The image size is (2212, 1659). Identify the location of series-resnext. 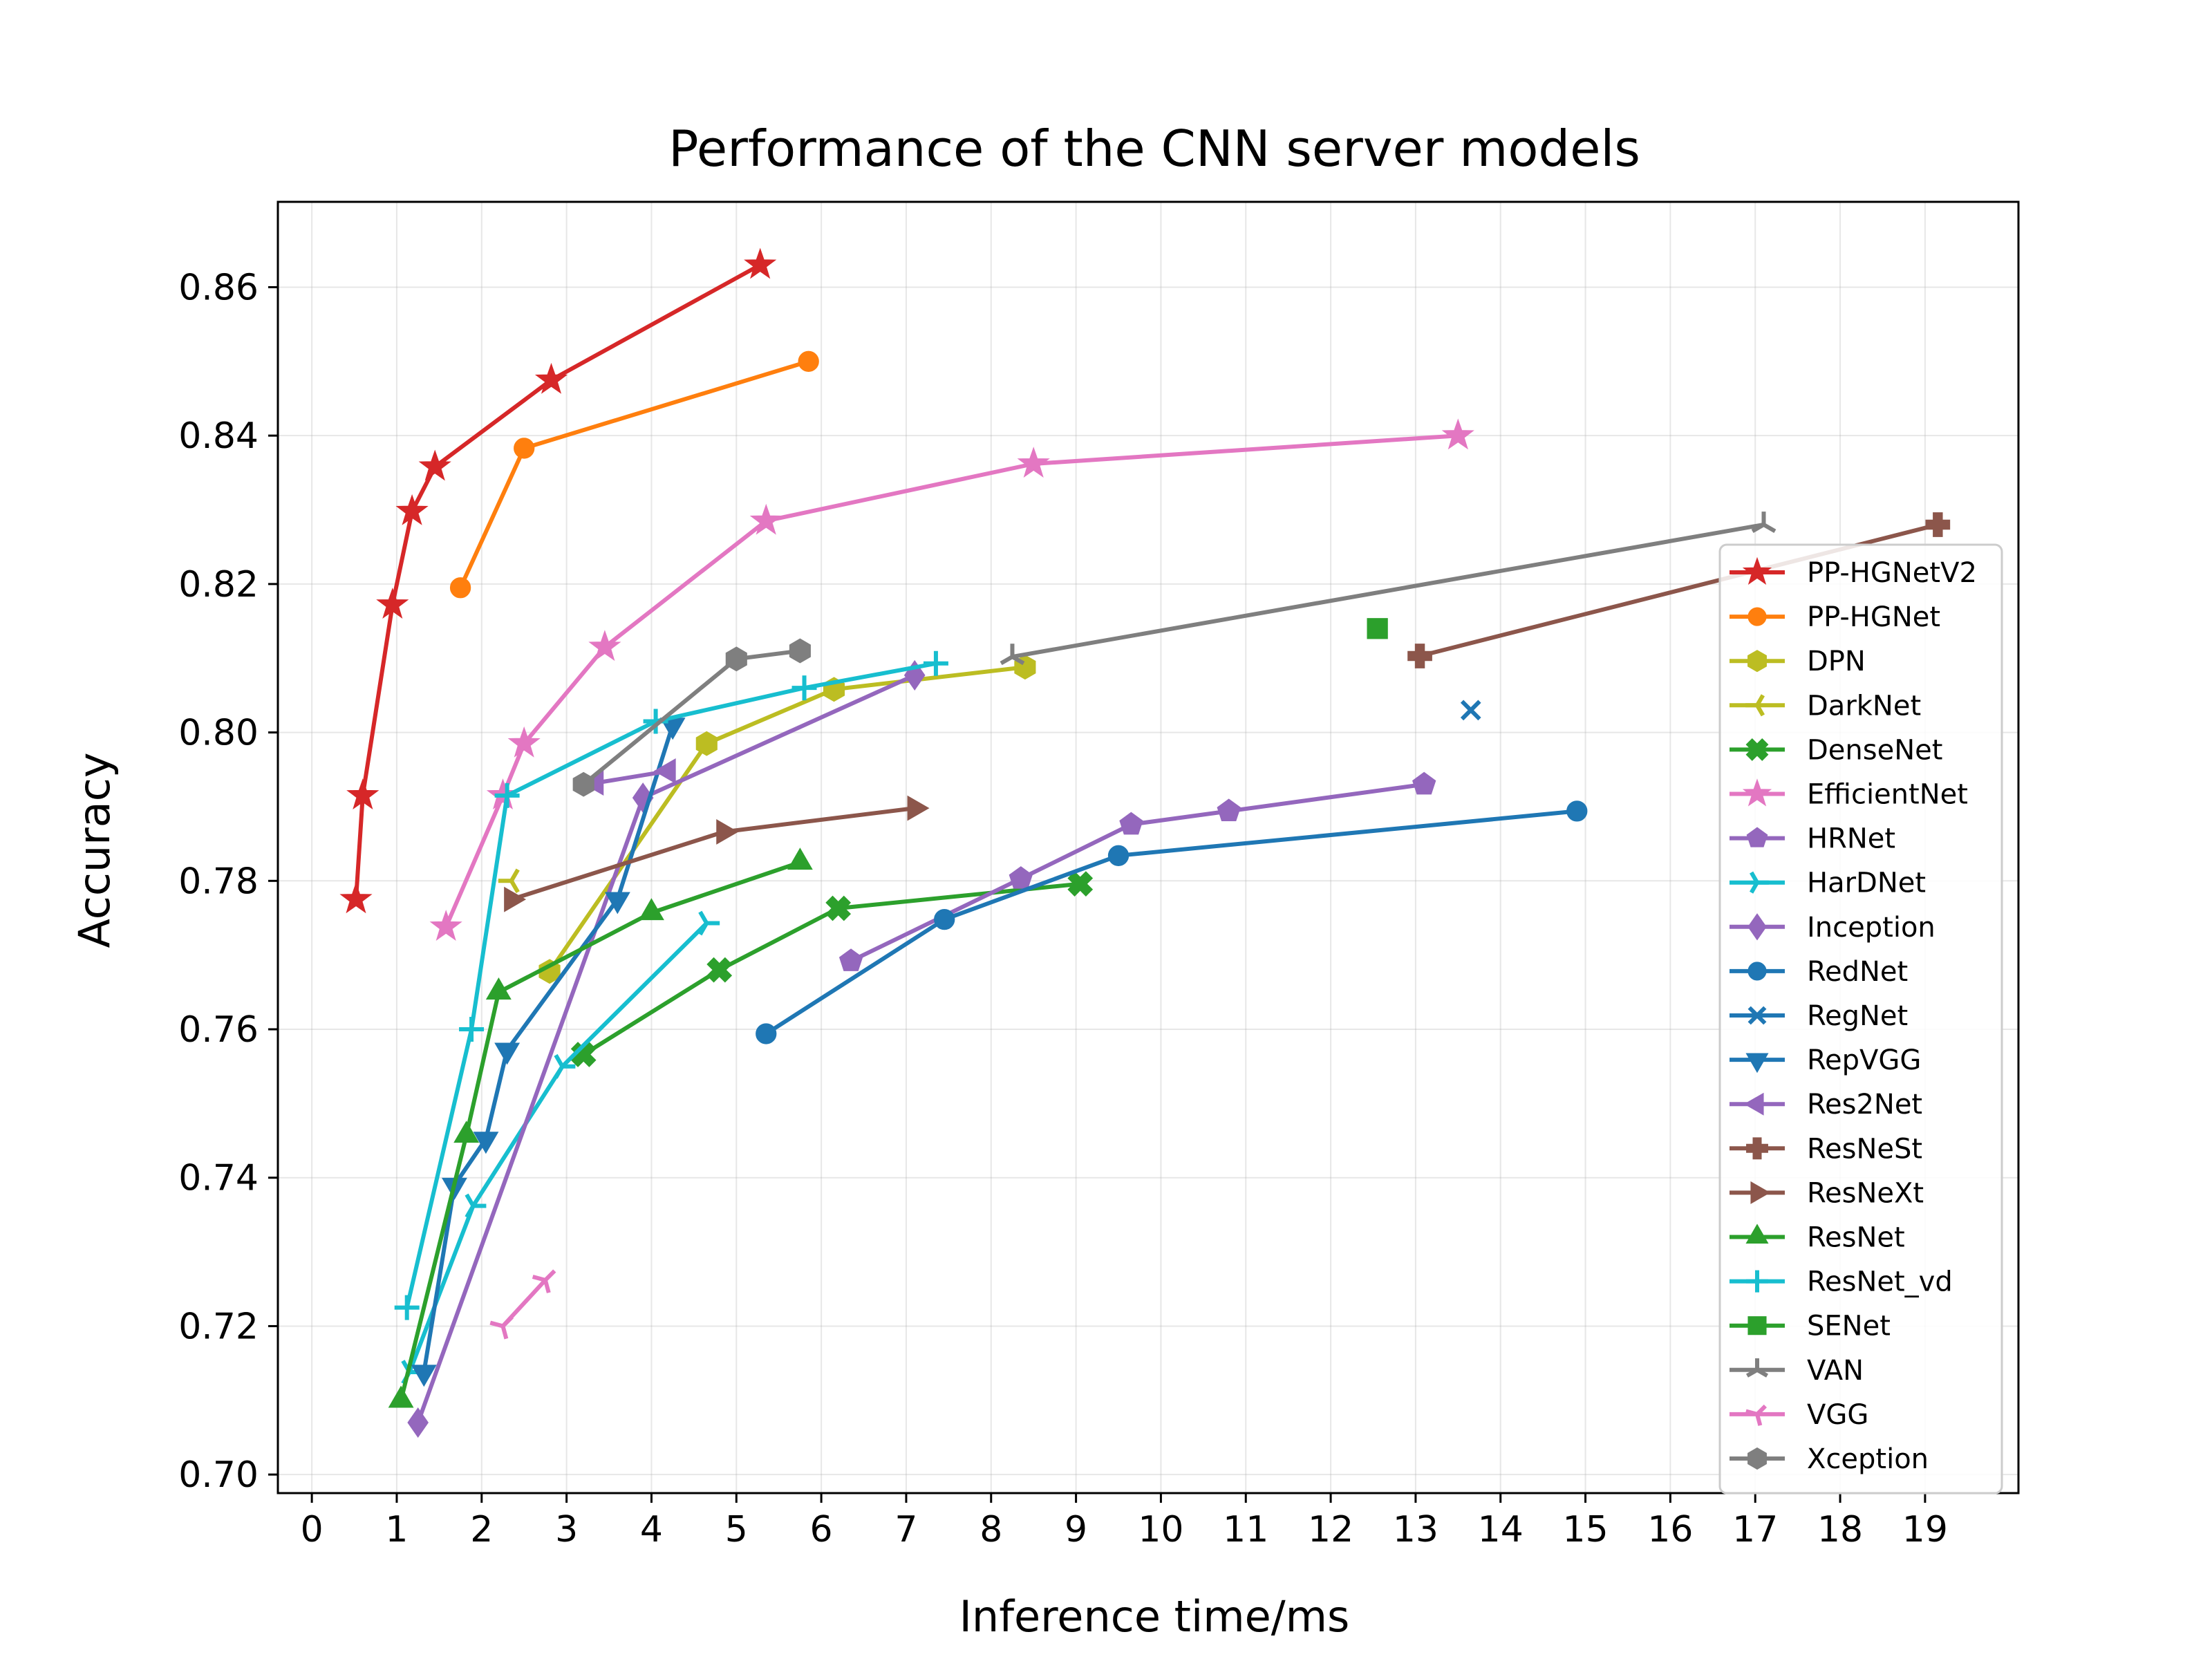
(717, 854).